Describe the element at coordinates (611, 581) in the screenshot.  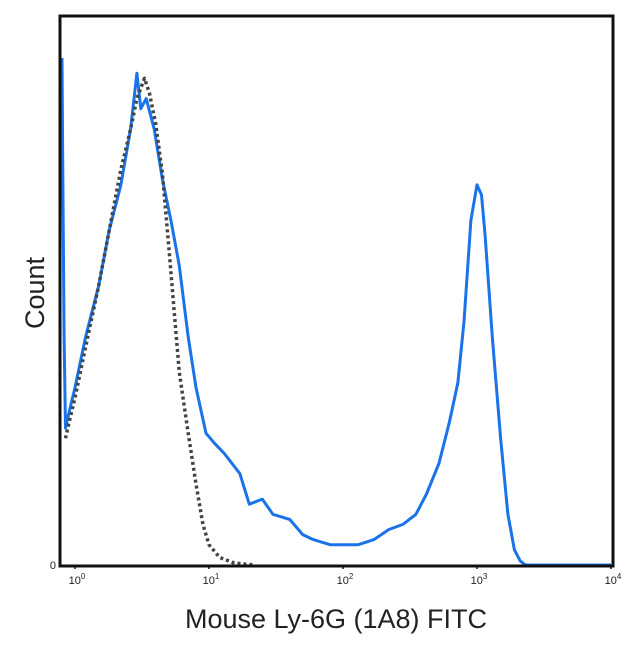
I see `x-tick-label-base-4: 10` at that location.